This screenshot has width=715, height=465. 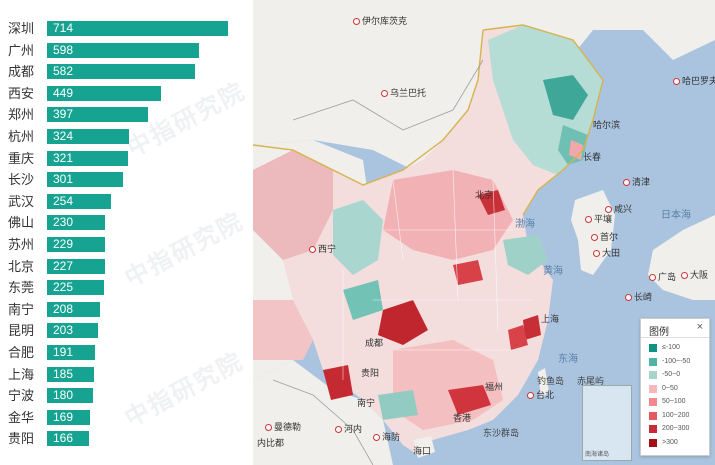 I want to click on ranking-bar: 230, so click(x=76, y=223).